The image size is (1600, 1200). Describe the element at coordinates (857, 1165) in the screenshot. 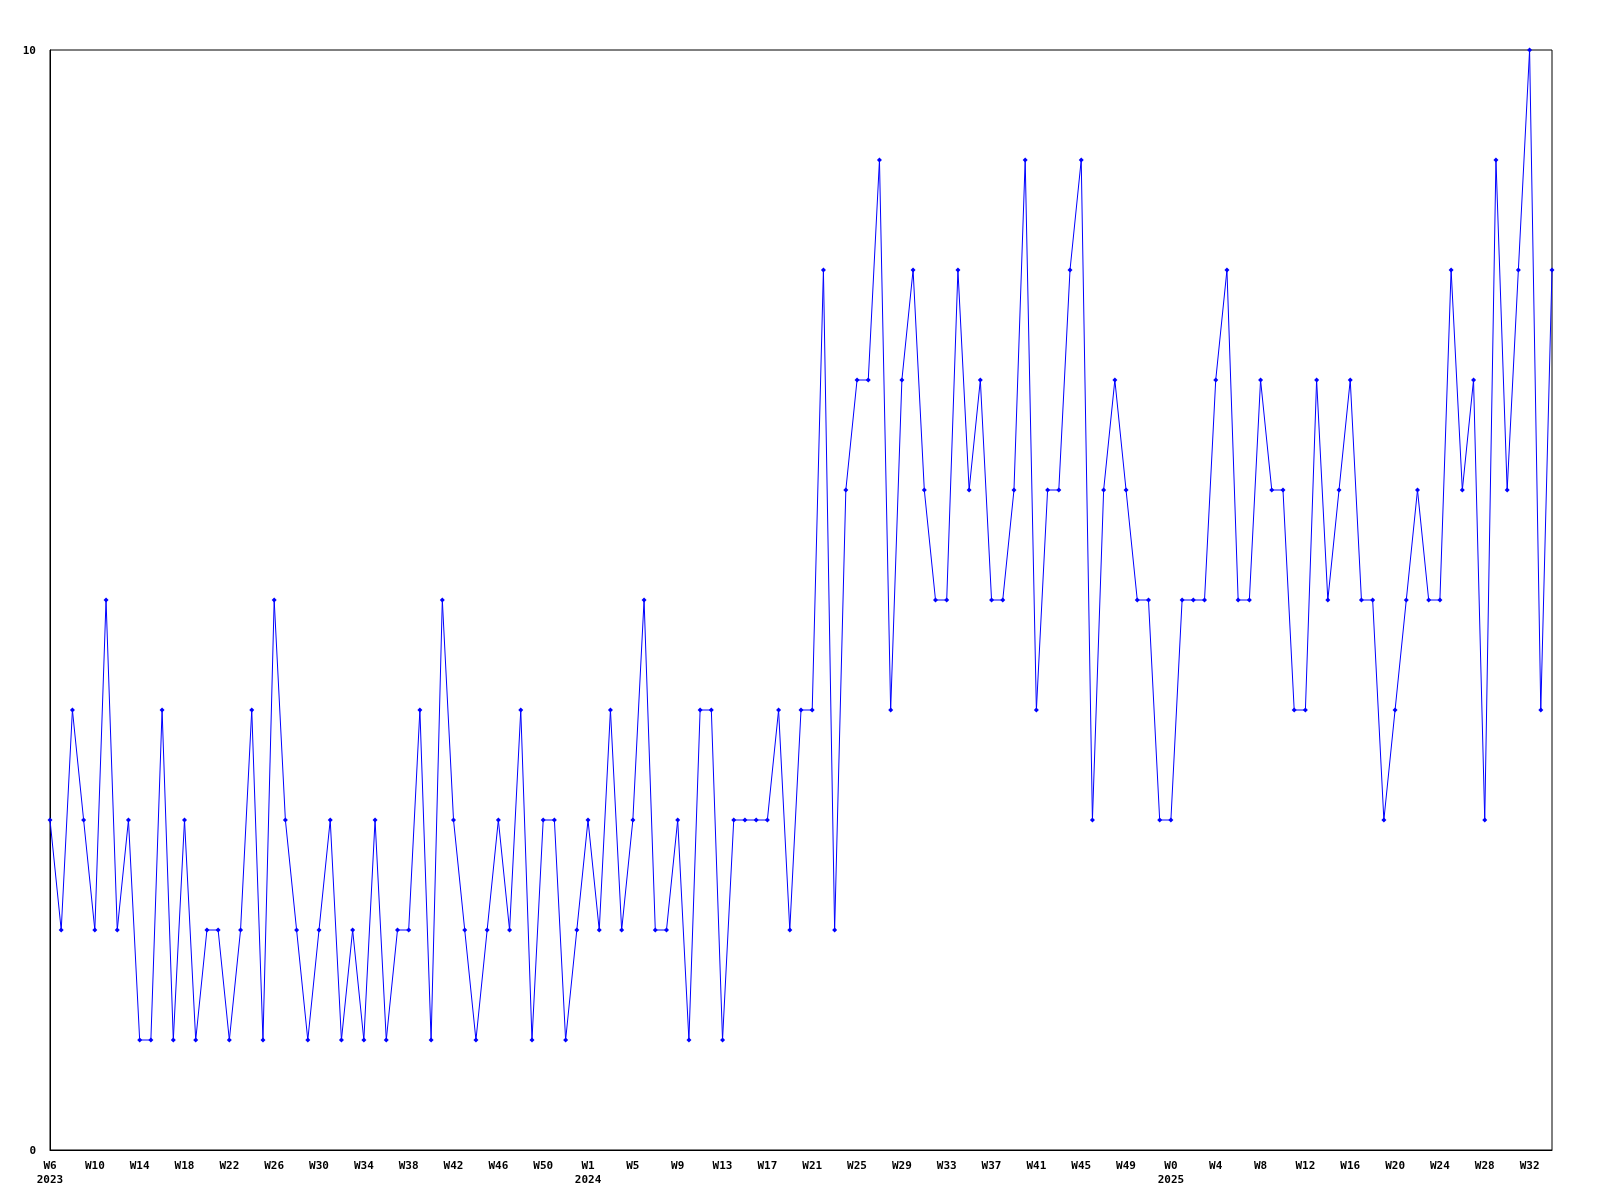

I see `x-tick-label: W25` at that location.